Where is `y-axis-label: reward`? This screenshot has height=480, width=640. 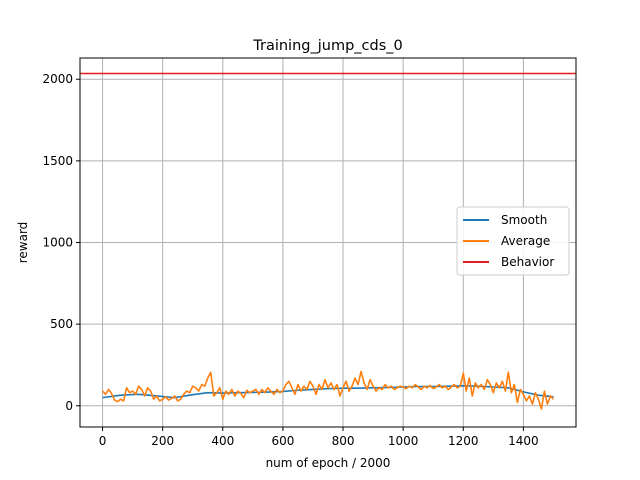 y-axis-label: reward is located at coordinates (23, 243).